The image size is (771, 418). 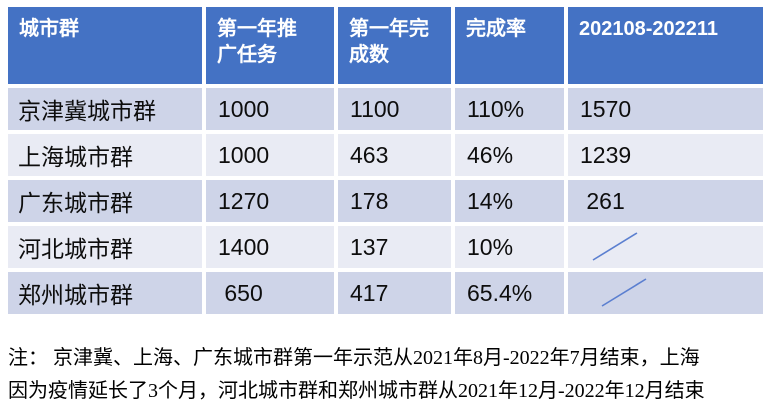 I want to click on column-header-city-group: 城市群, so click(x=105, y=45).